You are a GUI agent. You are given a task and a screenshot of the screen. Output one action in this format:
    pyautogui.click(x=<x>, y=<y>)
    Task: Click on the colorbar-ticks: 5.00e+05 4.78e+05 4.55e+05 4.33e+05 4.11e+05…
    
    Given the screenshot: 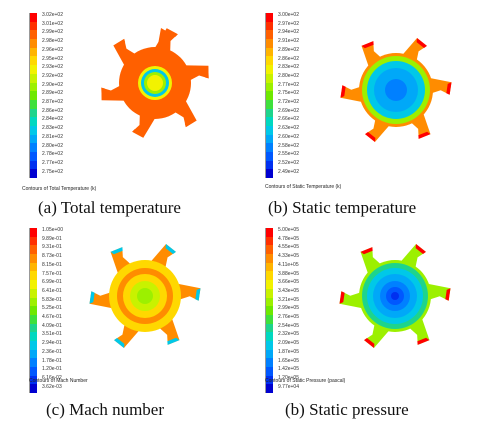 What is the action you would take?
    pyautogui.click(x=288, y=308)
    